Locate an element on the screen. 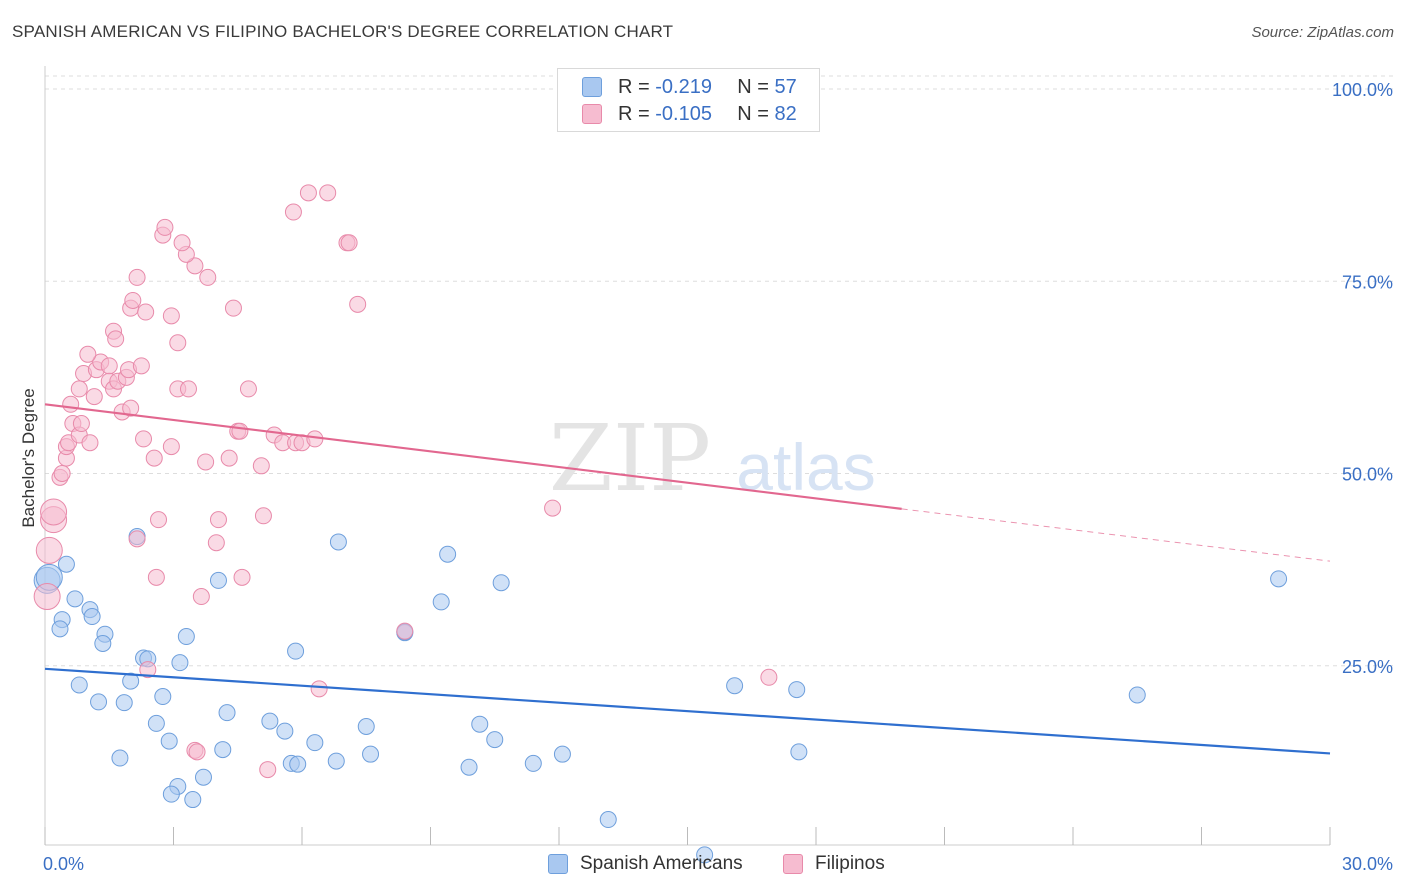 Image resolution: width=1406 pixels, height=892 pixels. source-credit: Source: ZipAtlas.com is located at coordinates (1322, 32).